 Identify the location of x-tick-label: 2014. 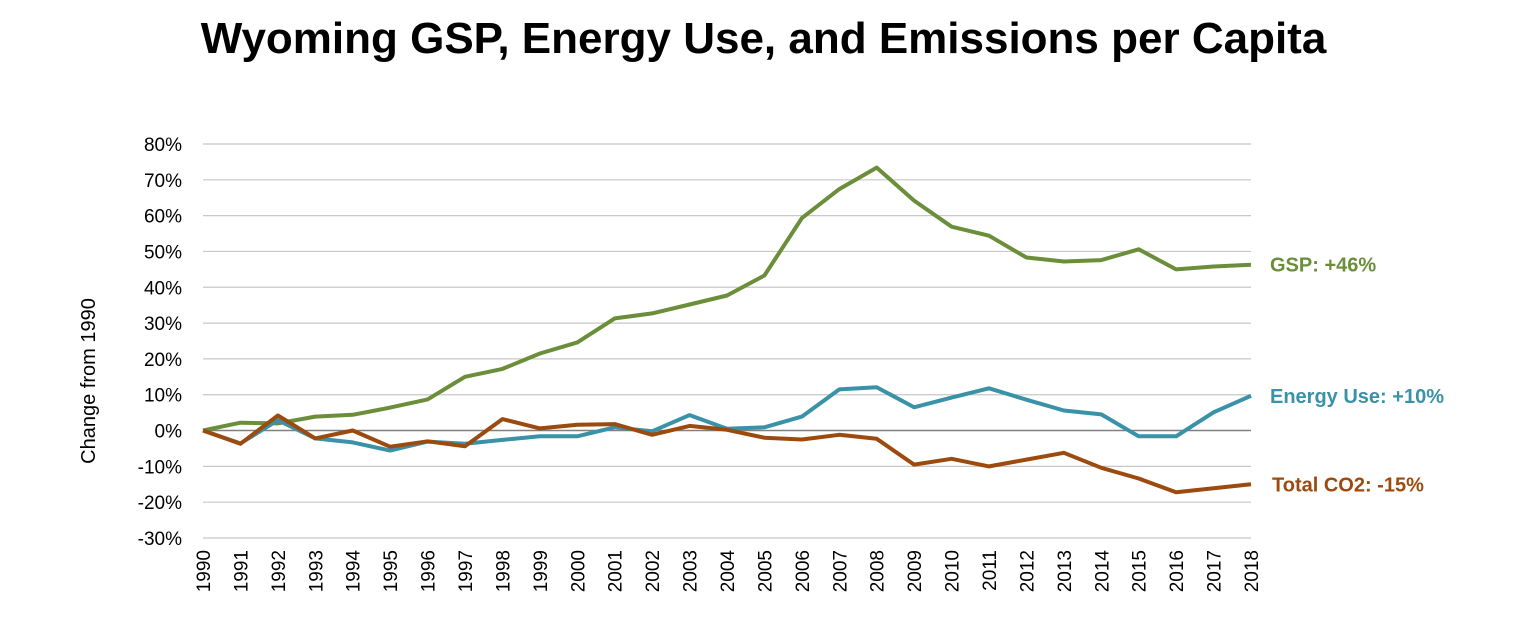
(1102, 571).